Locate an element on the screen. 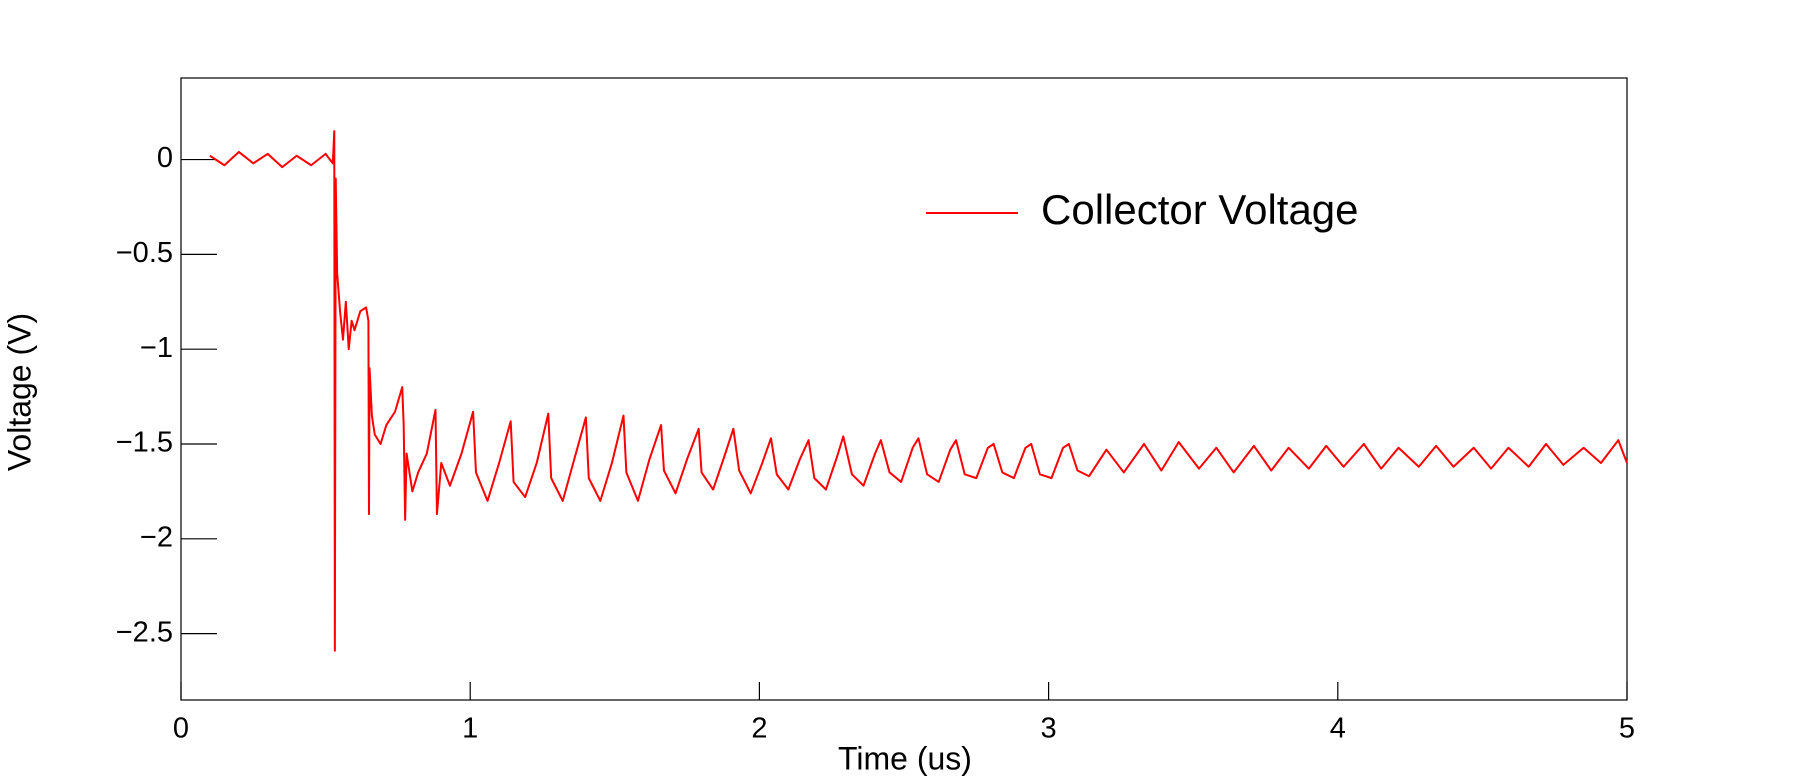  x-axis-label: Time (us) is located at coordinates (905, 758).